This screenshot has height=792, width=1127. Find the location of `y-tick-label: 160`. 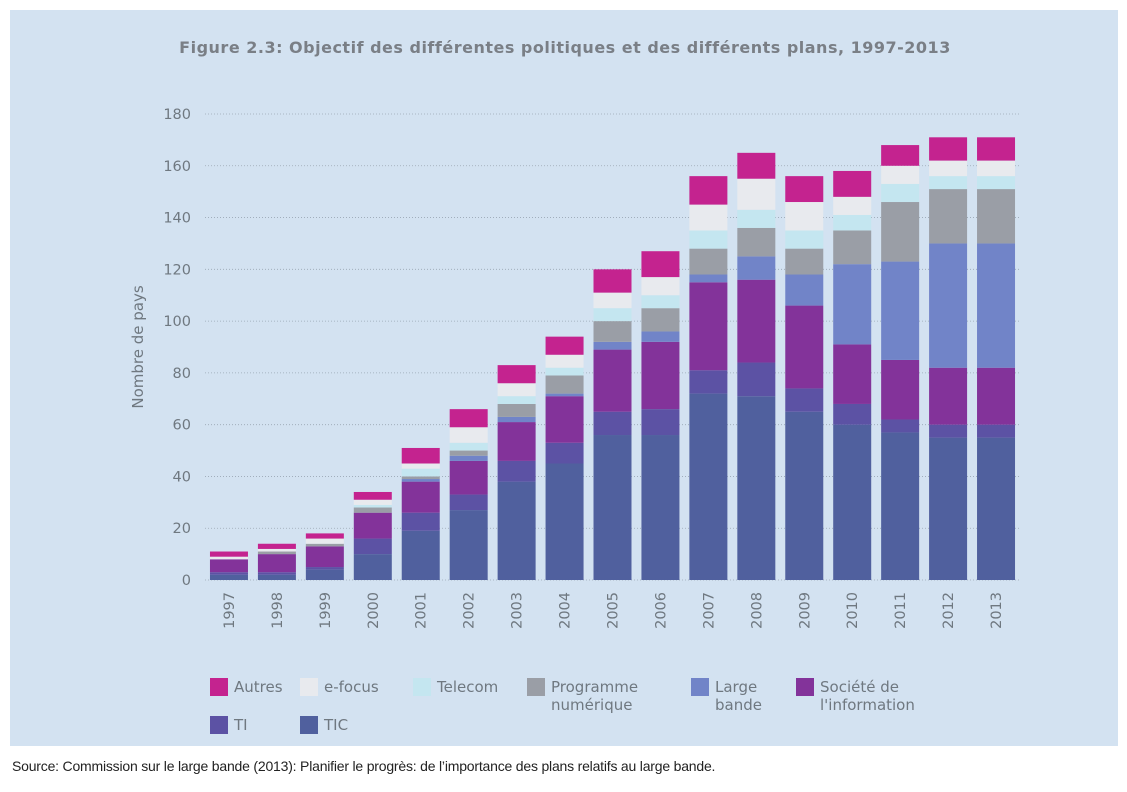

y-tick-label: 160 is located at coordinates (177, 167).